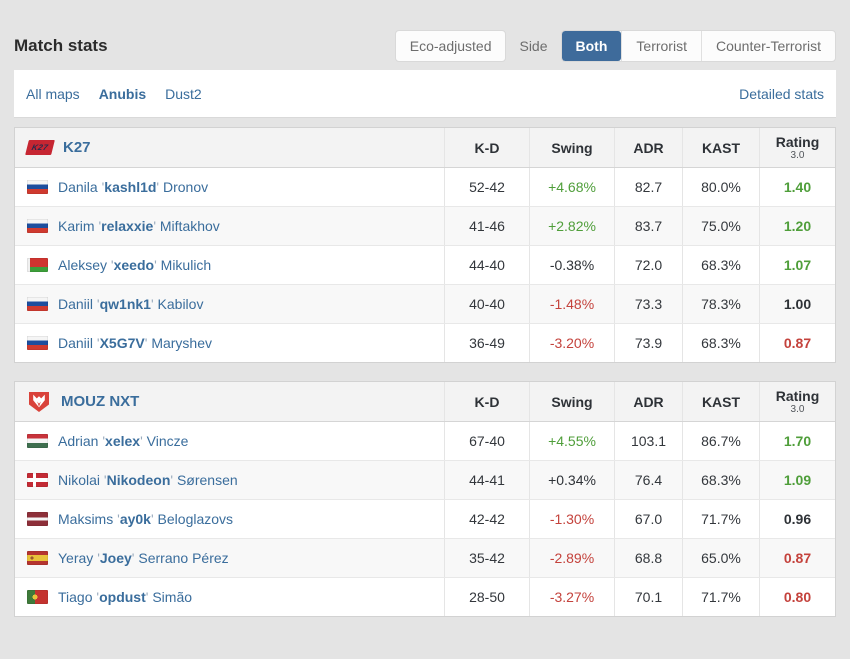  I want to click on rating-value: 1.70, so click(797, 441).